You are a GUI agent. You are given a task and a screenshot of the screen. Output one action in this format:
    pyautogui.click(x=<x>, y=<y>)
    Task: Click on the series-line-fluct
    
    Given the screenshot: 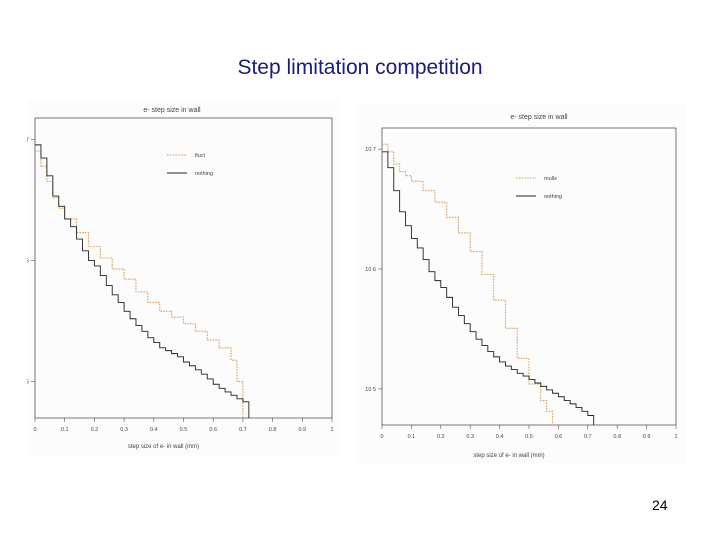 What is the action you would take?
    pyautogui.click(x=139, y=284)
    